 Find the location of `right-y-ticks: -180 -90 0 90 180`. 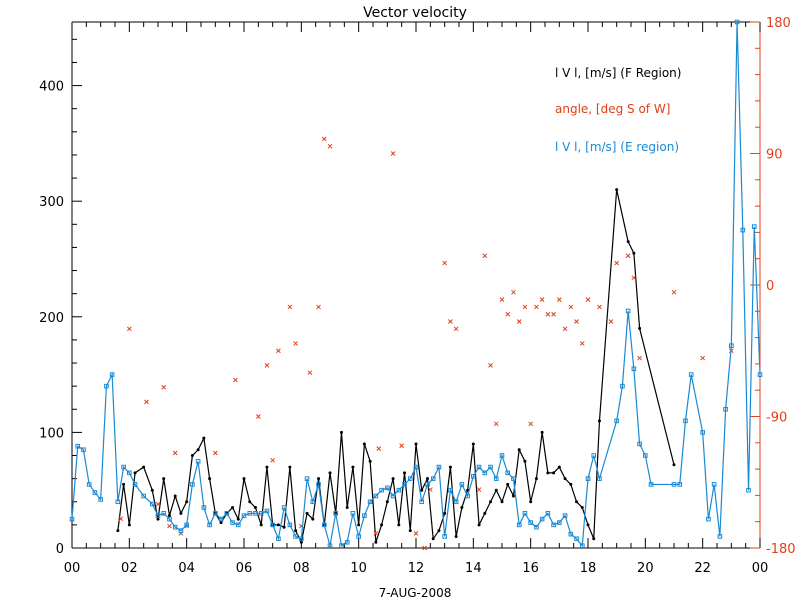

right-y-ticks: -180 -90 0 90 180 is located at coordinates (773, 286).